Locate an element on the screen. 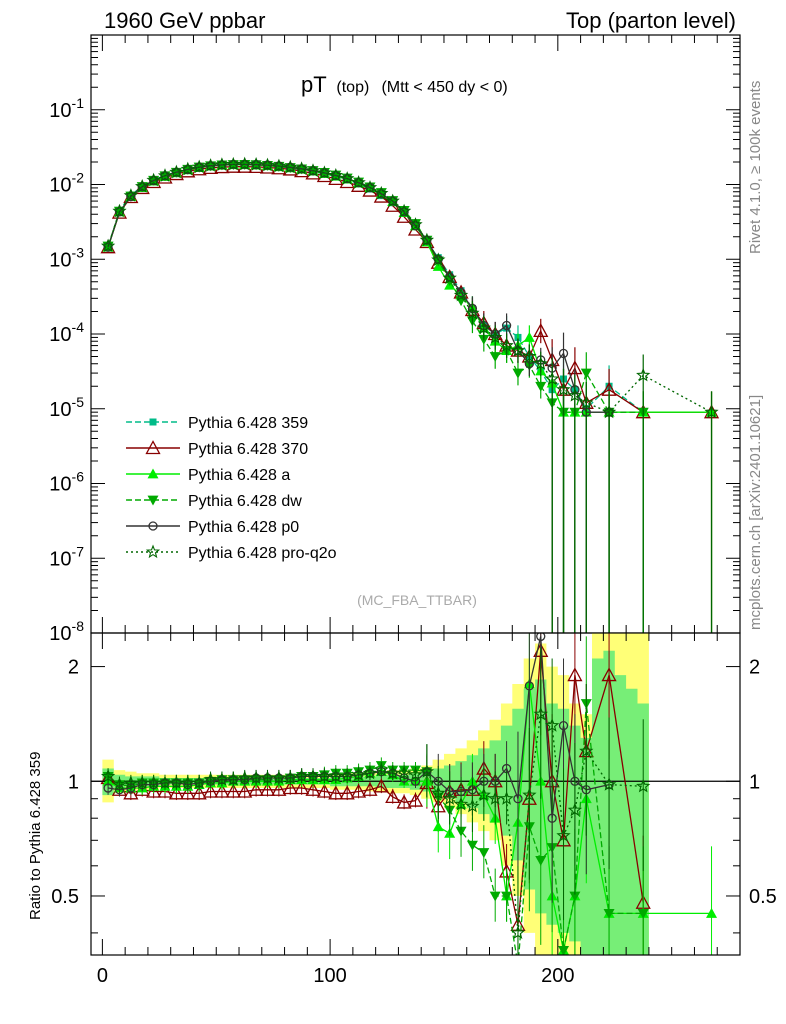 This screenshot has height=1024, width=786. x-tick-label: 100 is located at coordinates (329, 976).